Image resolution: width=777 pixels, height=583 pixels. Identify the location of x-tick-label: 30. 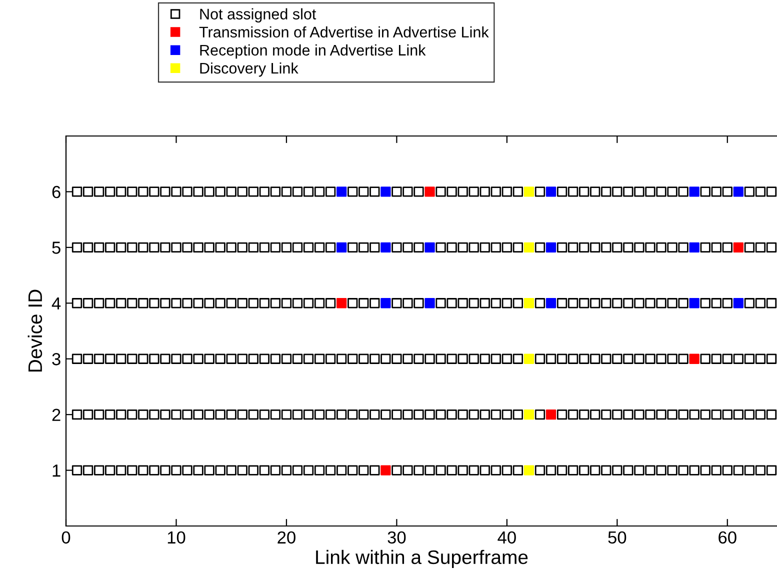
(397, 537).